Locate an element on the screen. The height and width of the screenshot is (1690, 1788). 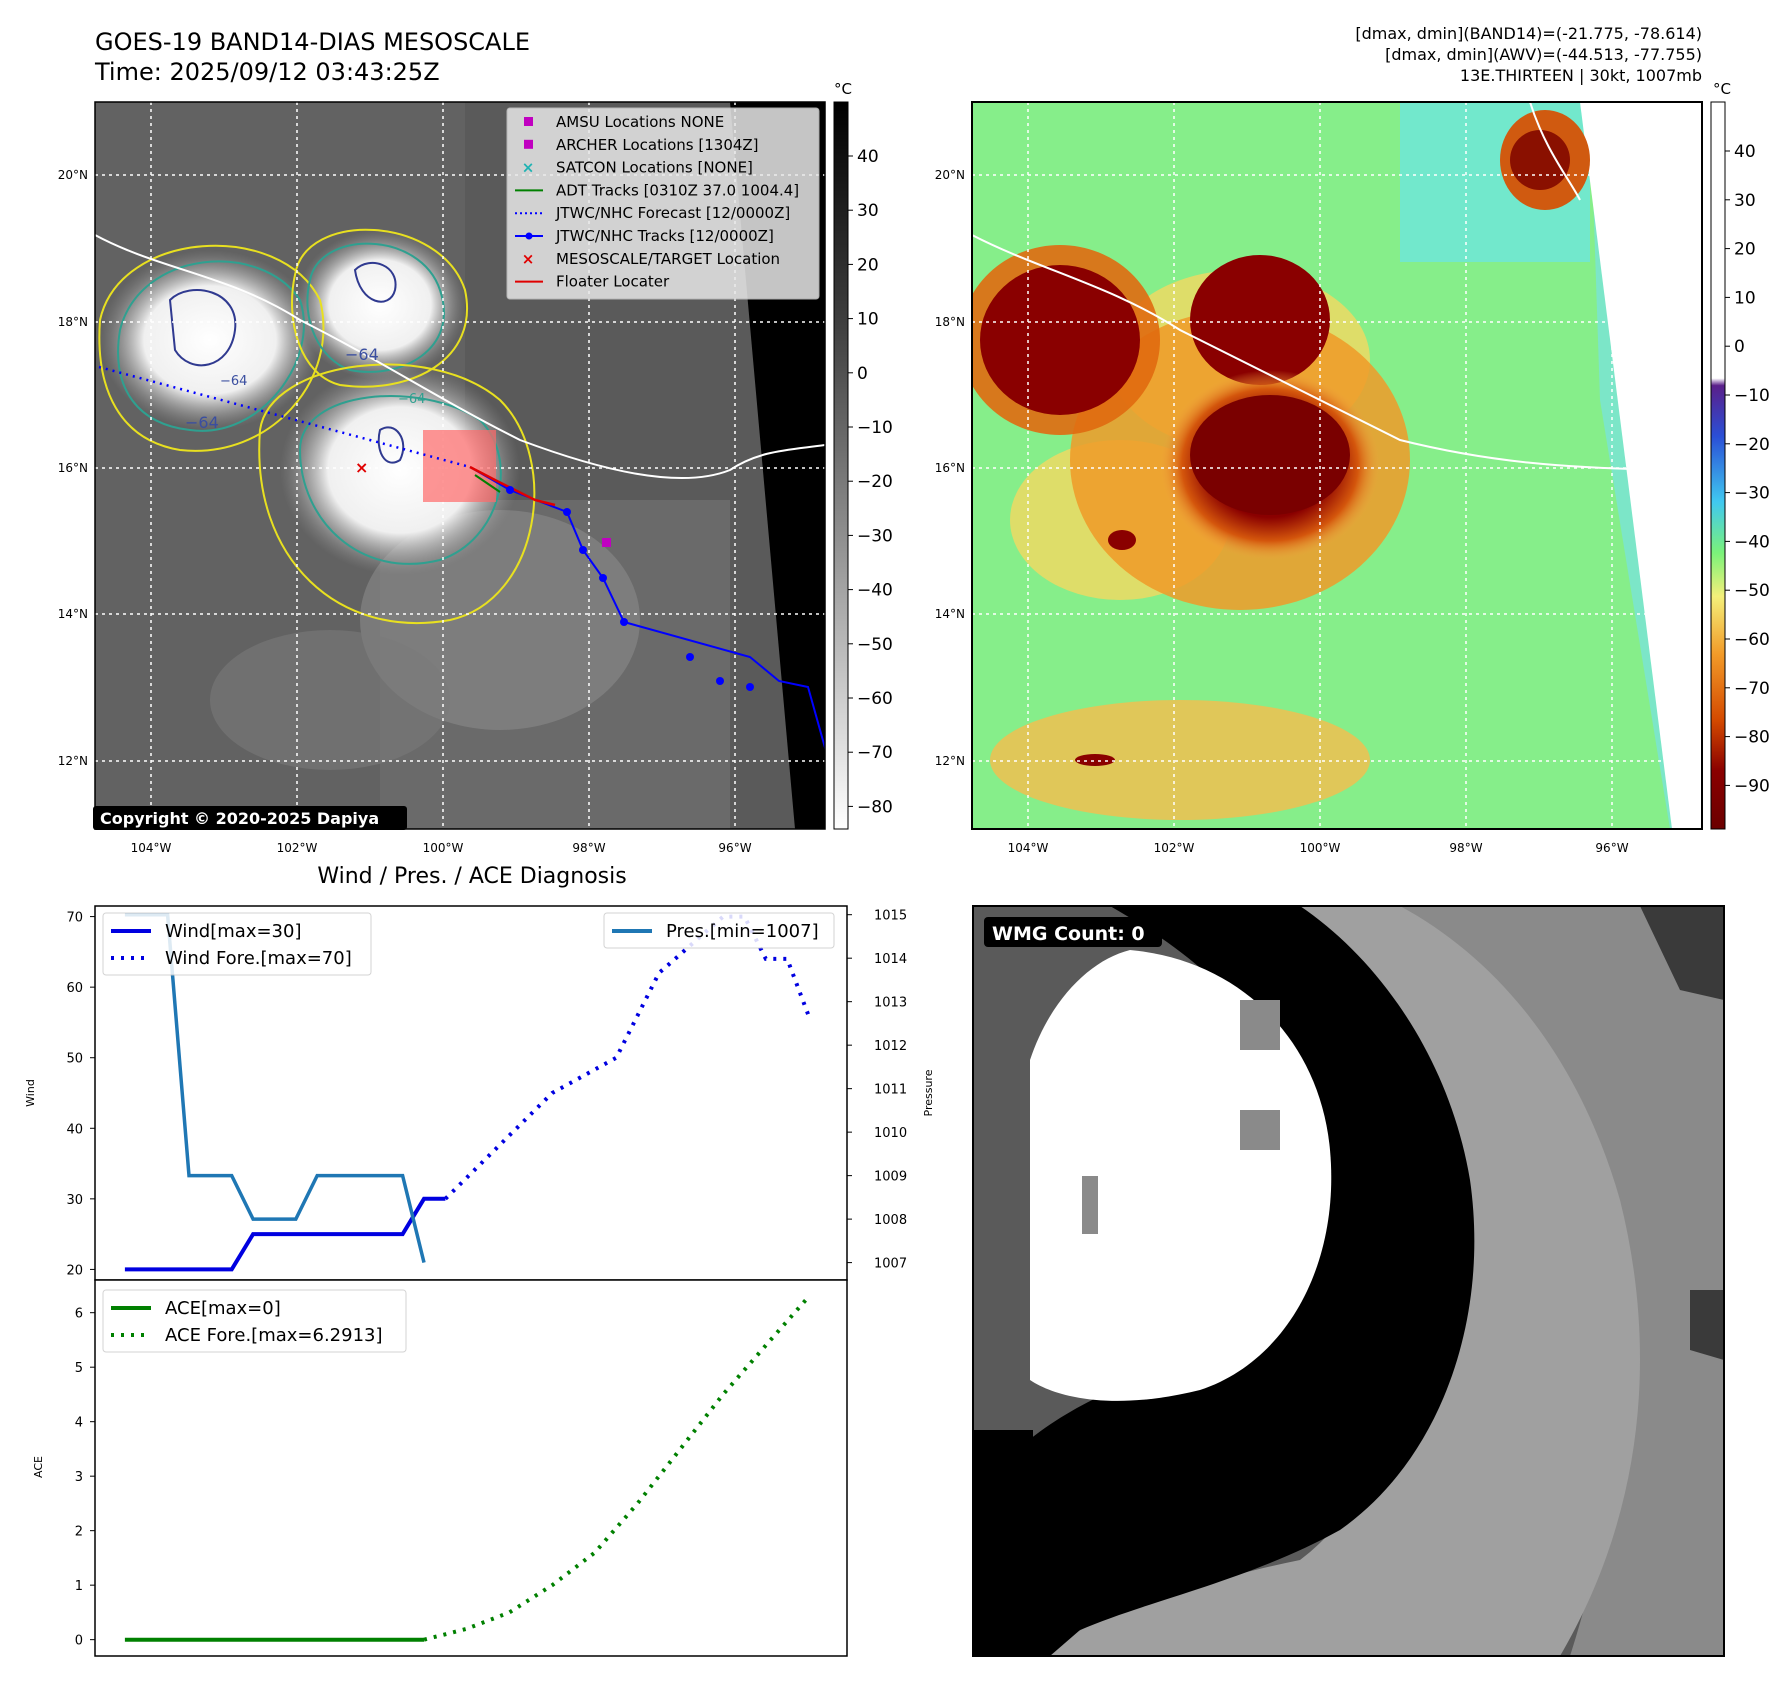
awv-colorbar-tick-label: 40 is located at coordinates (1745, 152).